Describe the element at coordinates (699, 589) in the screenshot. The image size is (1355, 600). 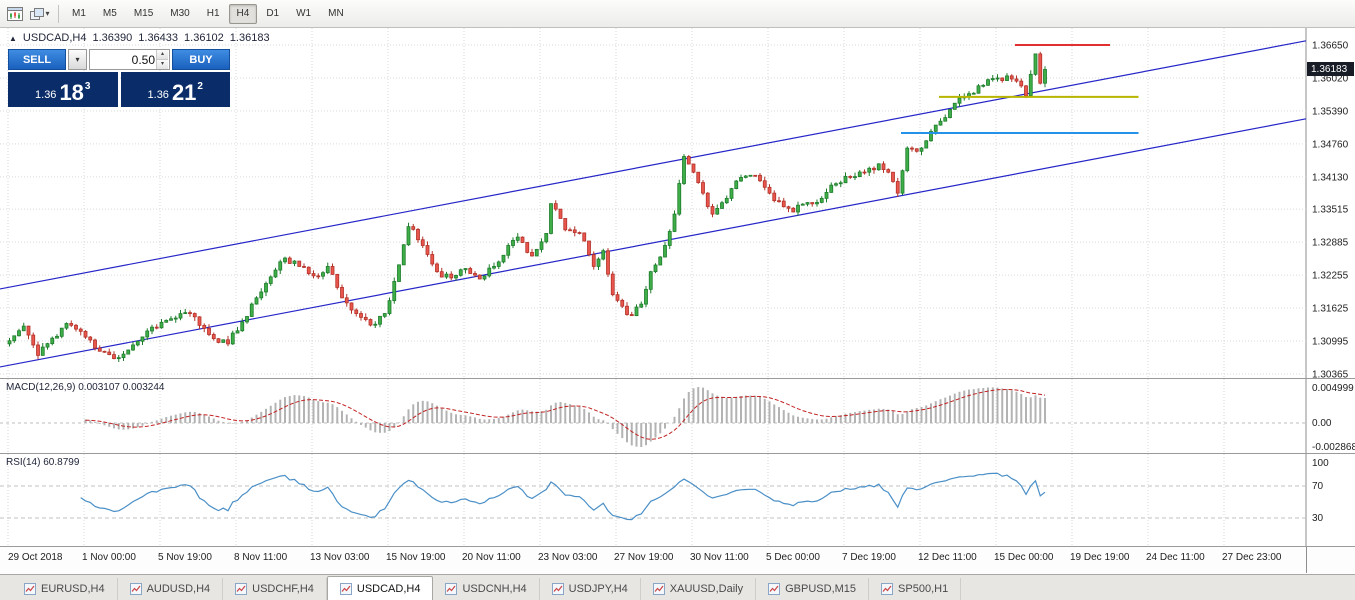
I see `tab-xauusd-daily: XAUUSD,Daily` at that location.